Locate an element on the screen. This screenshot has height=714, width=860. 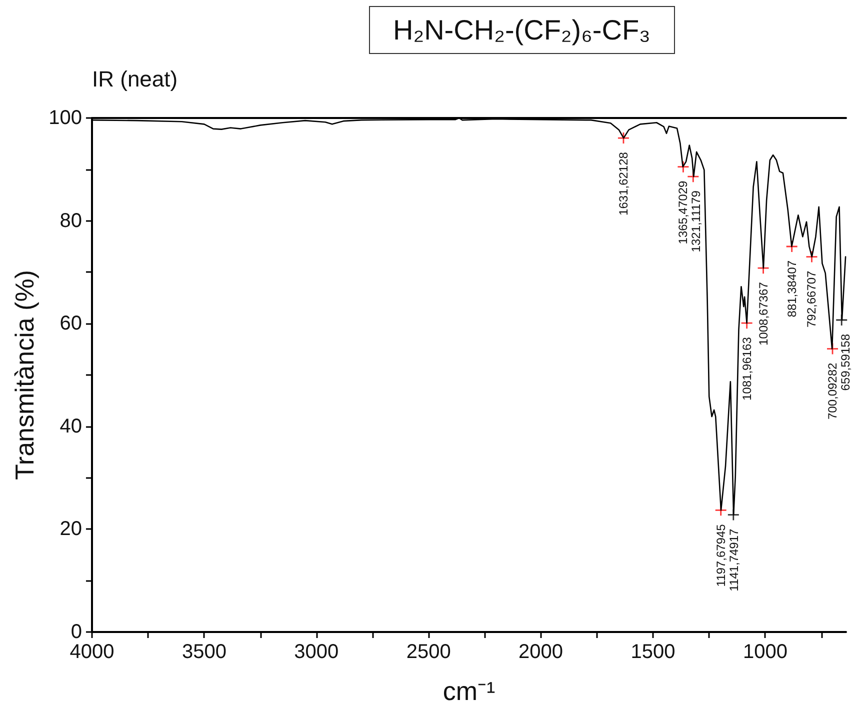
y-axis-title: Transmitància (%) is located at coordinates (25, 375).